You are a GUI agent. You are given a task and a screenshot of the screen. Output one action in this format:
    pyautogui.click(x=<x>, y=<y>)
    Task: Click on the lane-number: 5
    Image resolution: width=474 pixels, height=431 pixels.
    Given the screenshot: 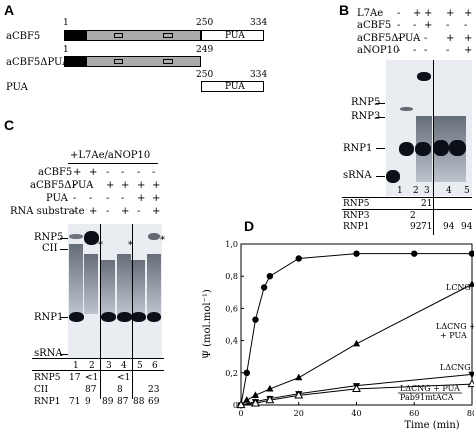 What is the action you would take?
    pyautogui.click(x=140, y=366)
    